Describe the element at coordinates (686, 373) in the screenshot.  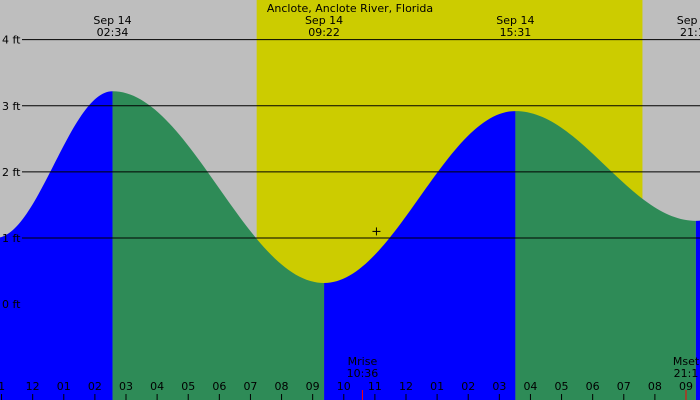
I see `moon-event-time: 21:1` at that location.